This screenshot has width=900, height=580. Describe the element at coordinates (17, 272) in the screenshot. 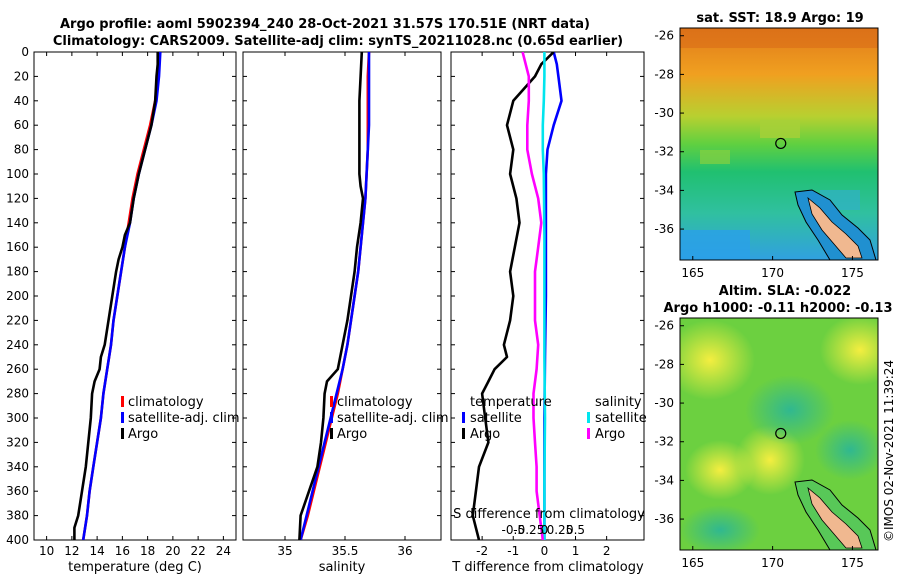

I see `depth-tick-label: 180` at that location.